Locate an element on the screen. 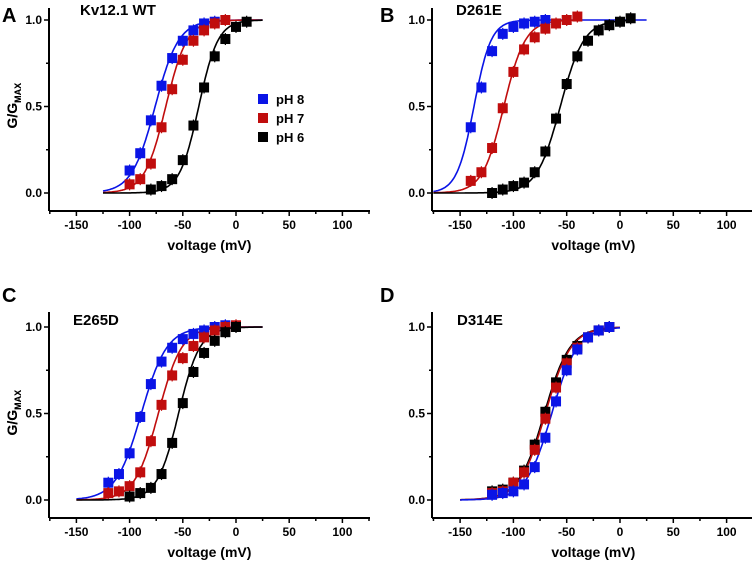  legend-label: pH 6 is located at coordinates (290, 137).